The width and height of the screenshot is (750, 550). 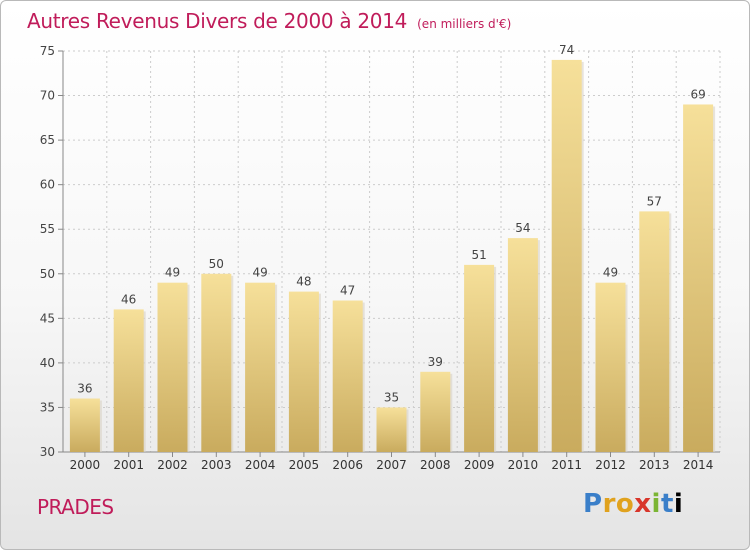 I want to click on x-tick-label: 2000, so click(x=85, y=465).